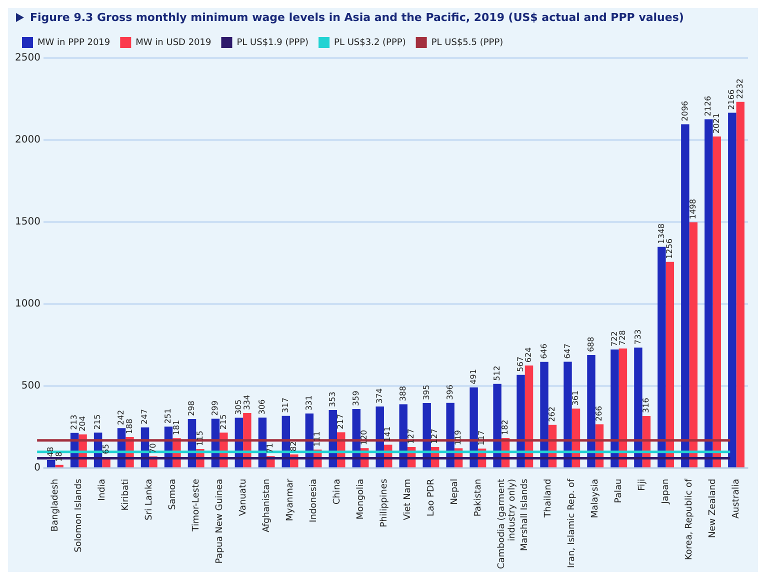  What do you see at coordinates (643, 484) in the screenshot?
I see `x-tick-label: Fiji` at bounding box center [643, 484].